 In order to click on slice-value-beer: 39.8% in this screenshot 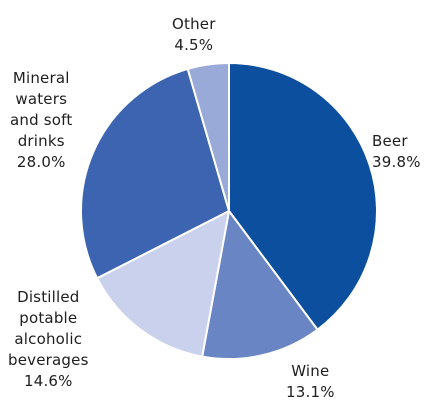, I will do `click(396, 162)`.